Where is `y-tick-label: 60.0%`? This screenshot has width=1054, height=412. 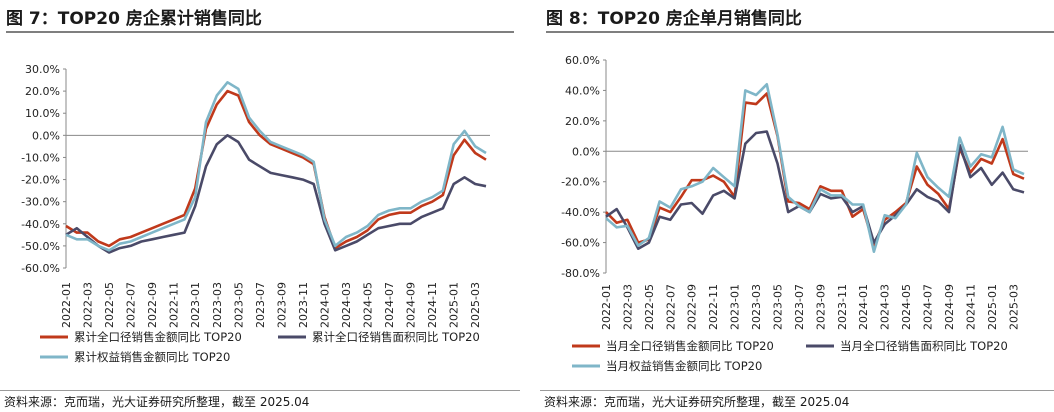
y-tick-label: 60.0% is located at coordinates (582, 60).